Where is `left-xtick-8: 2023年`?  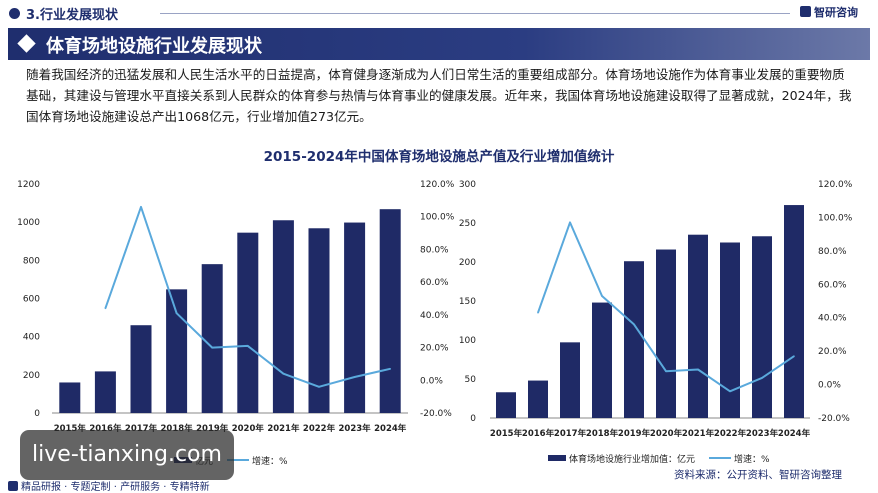
left-xtick-8: 2023年 is located at coordinates (355, 428).